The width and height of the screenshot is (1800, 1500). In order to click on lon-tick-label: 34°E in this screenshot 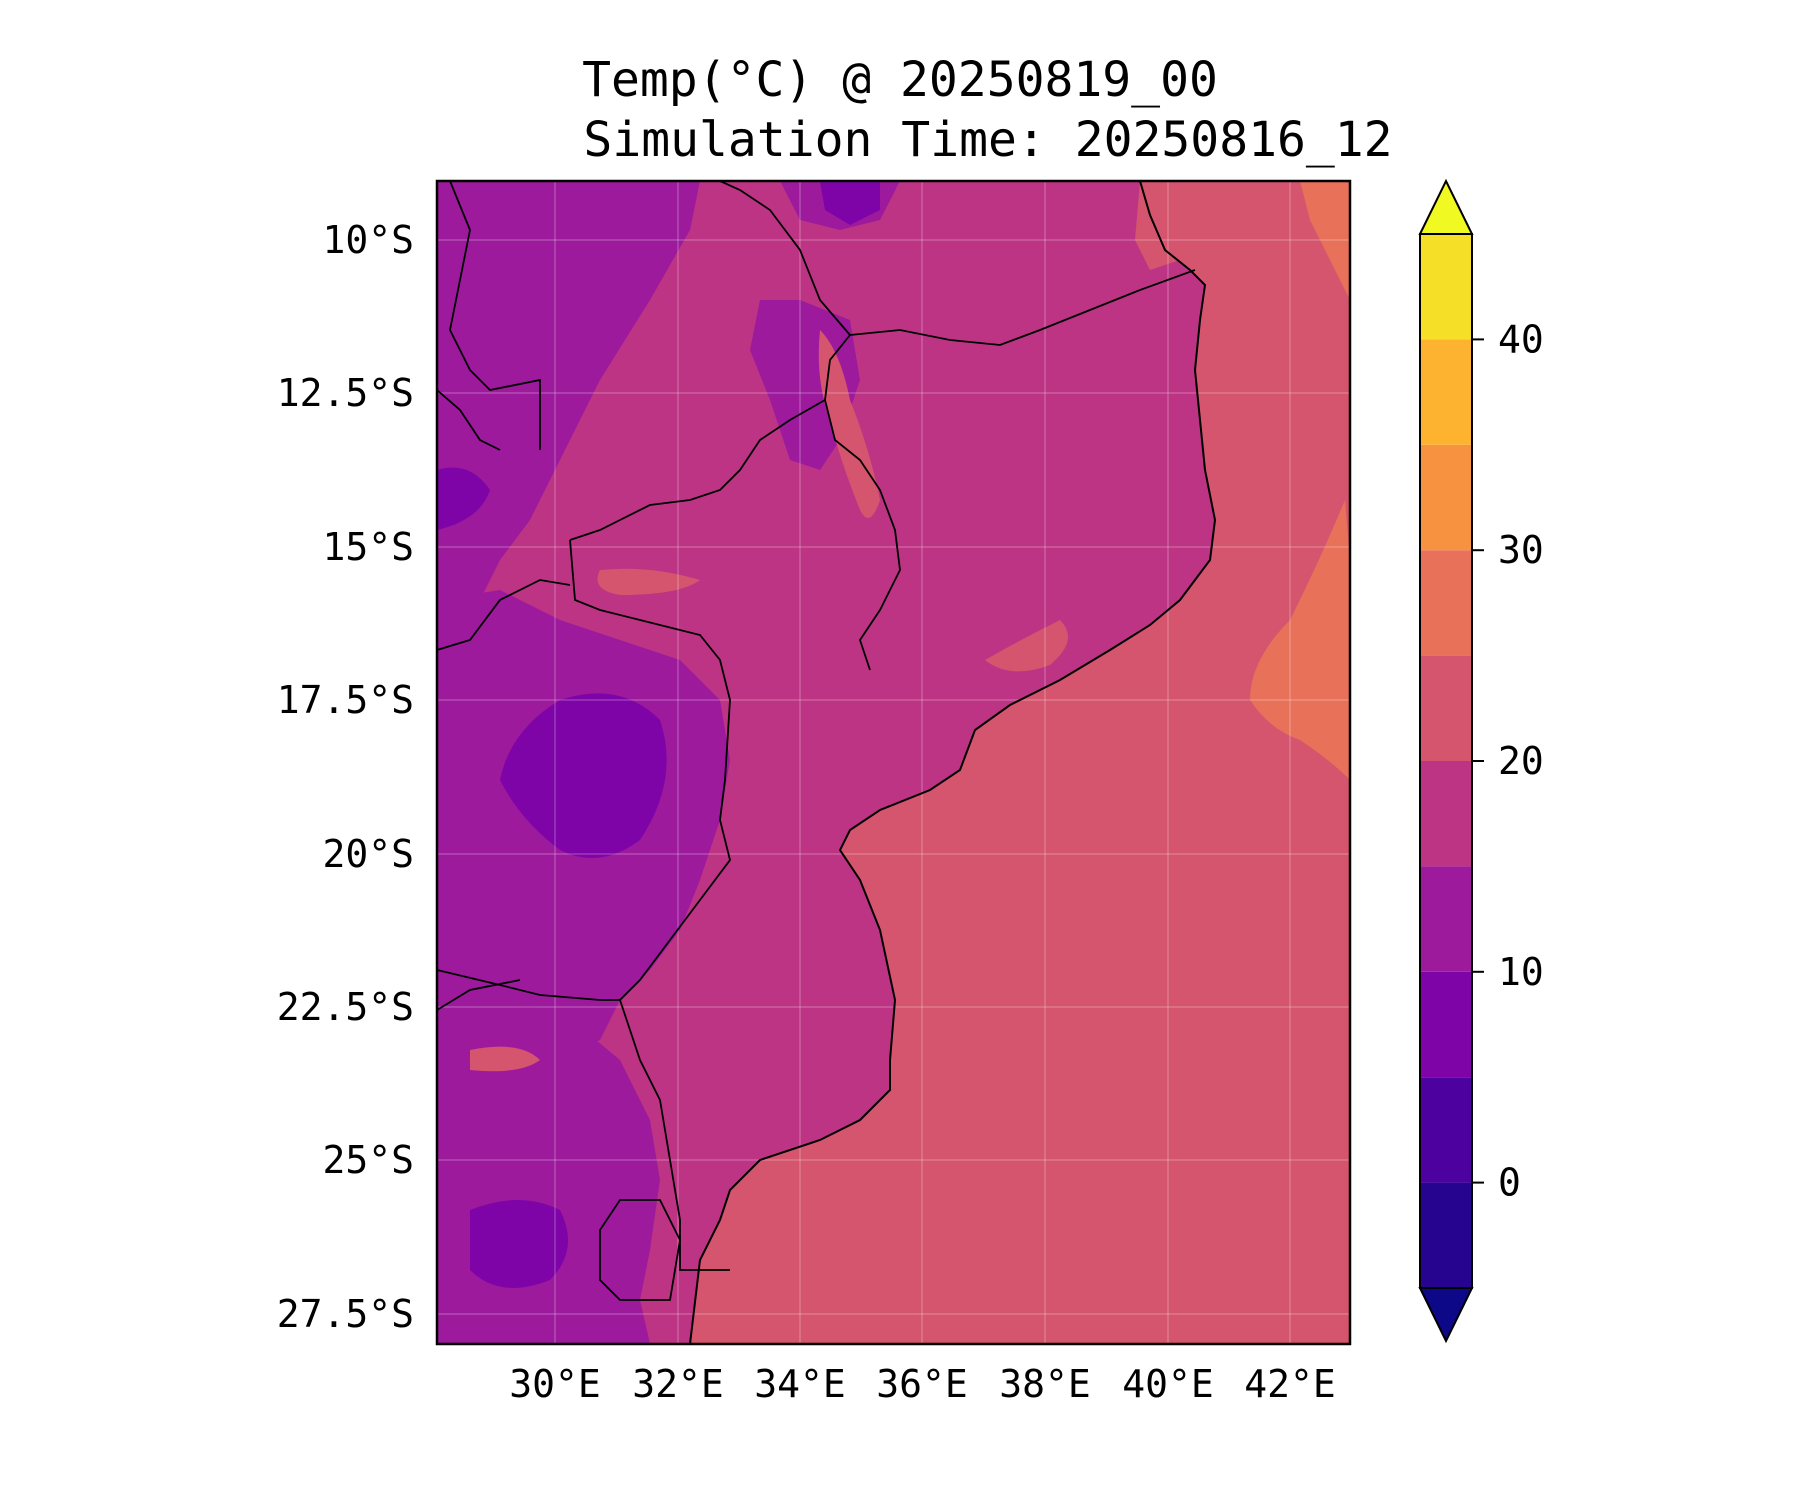, I will do `click(800, 1384)`.